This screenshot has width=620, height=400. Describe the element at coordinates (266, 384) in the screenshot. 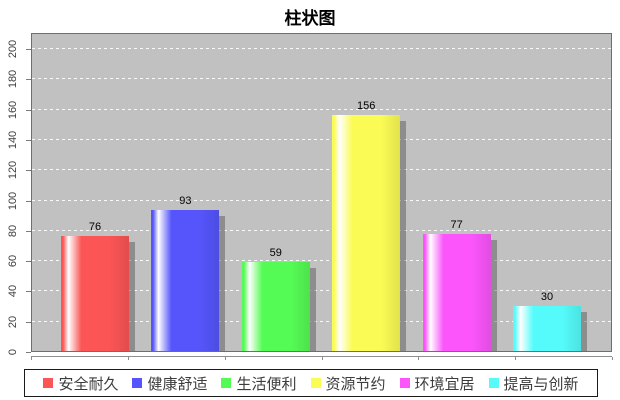

I see `legend-label: 生活便利` at that location.